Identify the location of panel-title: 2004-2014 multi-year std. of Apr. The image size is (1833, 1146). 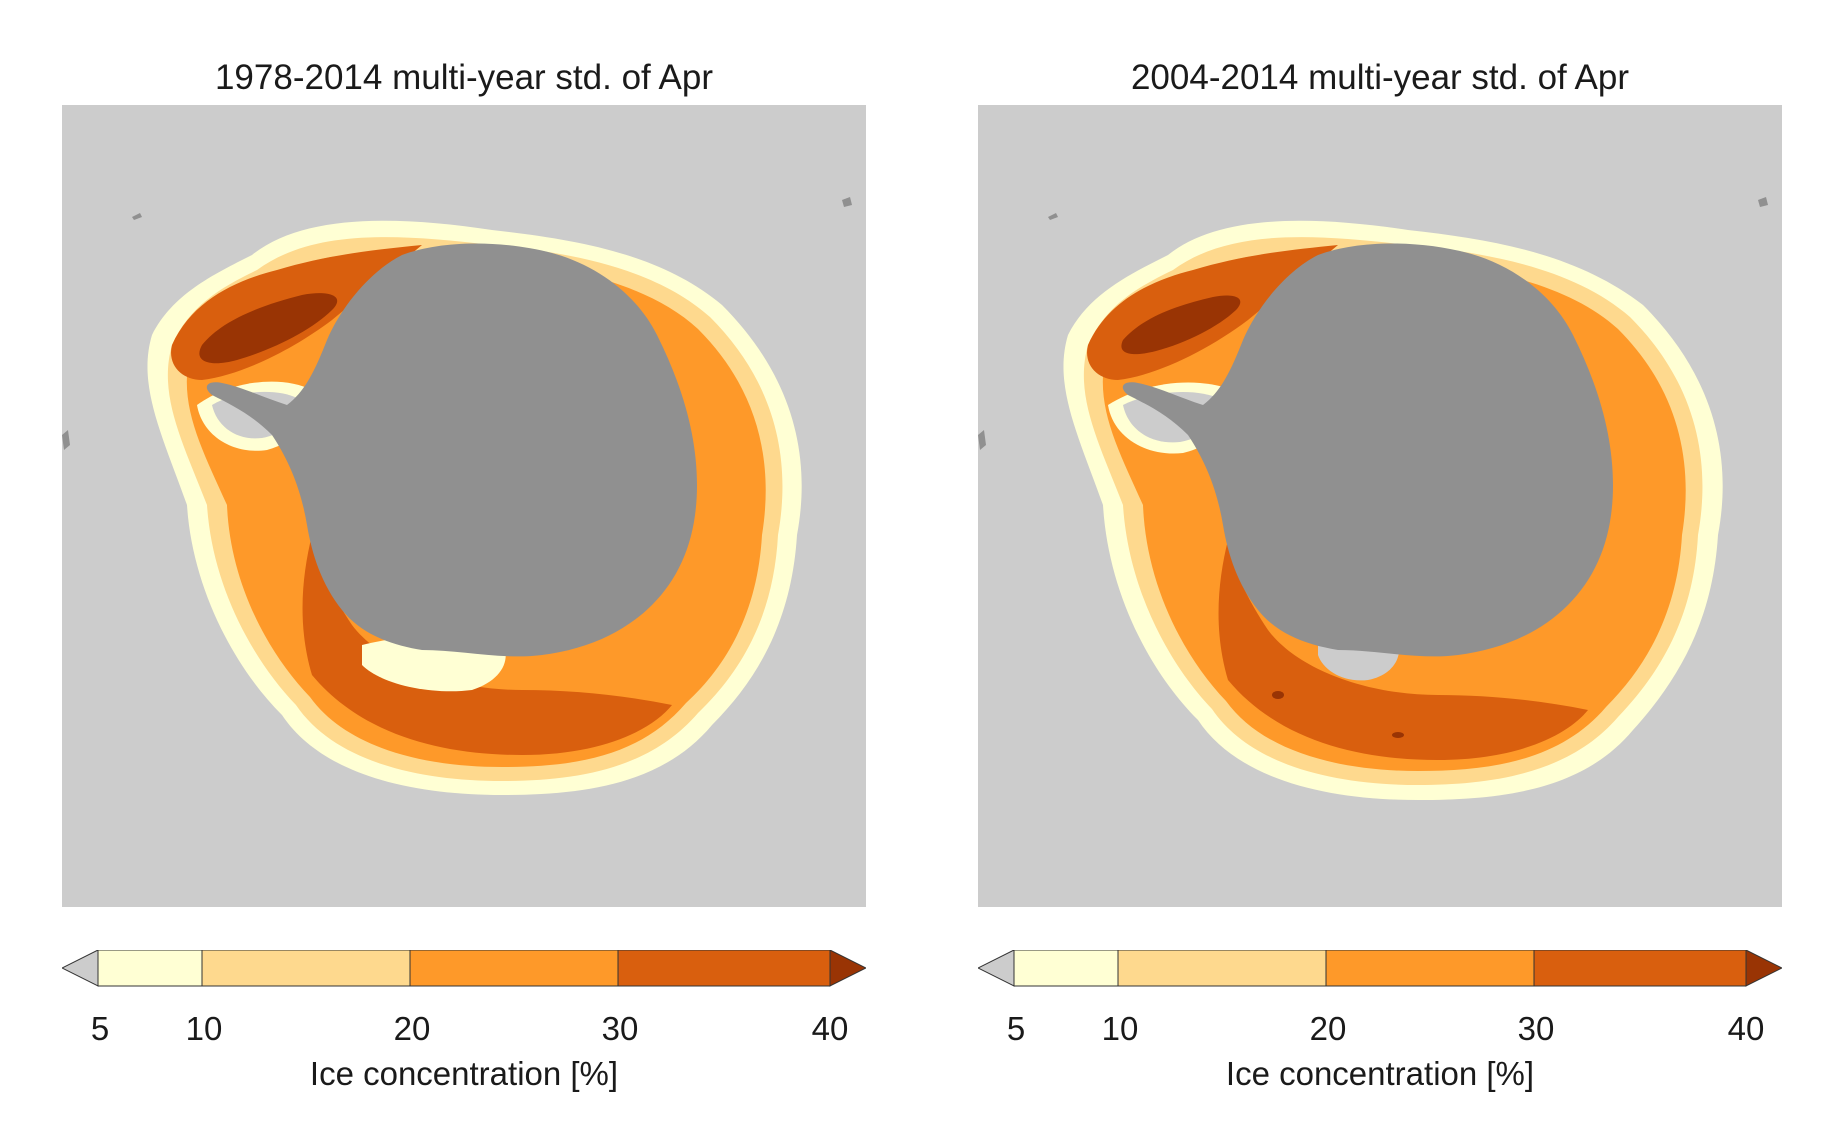
(1380, 77).